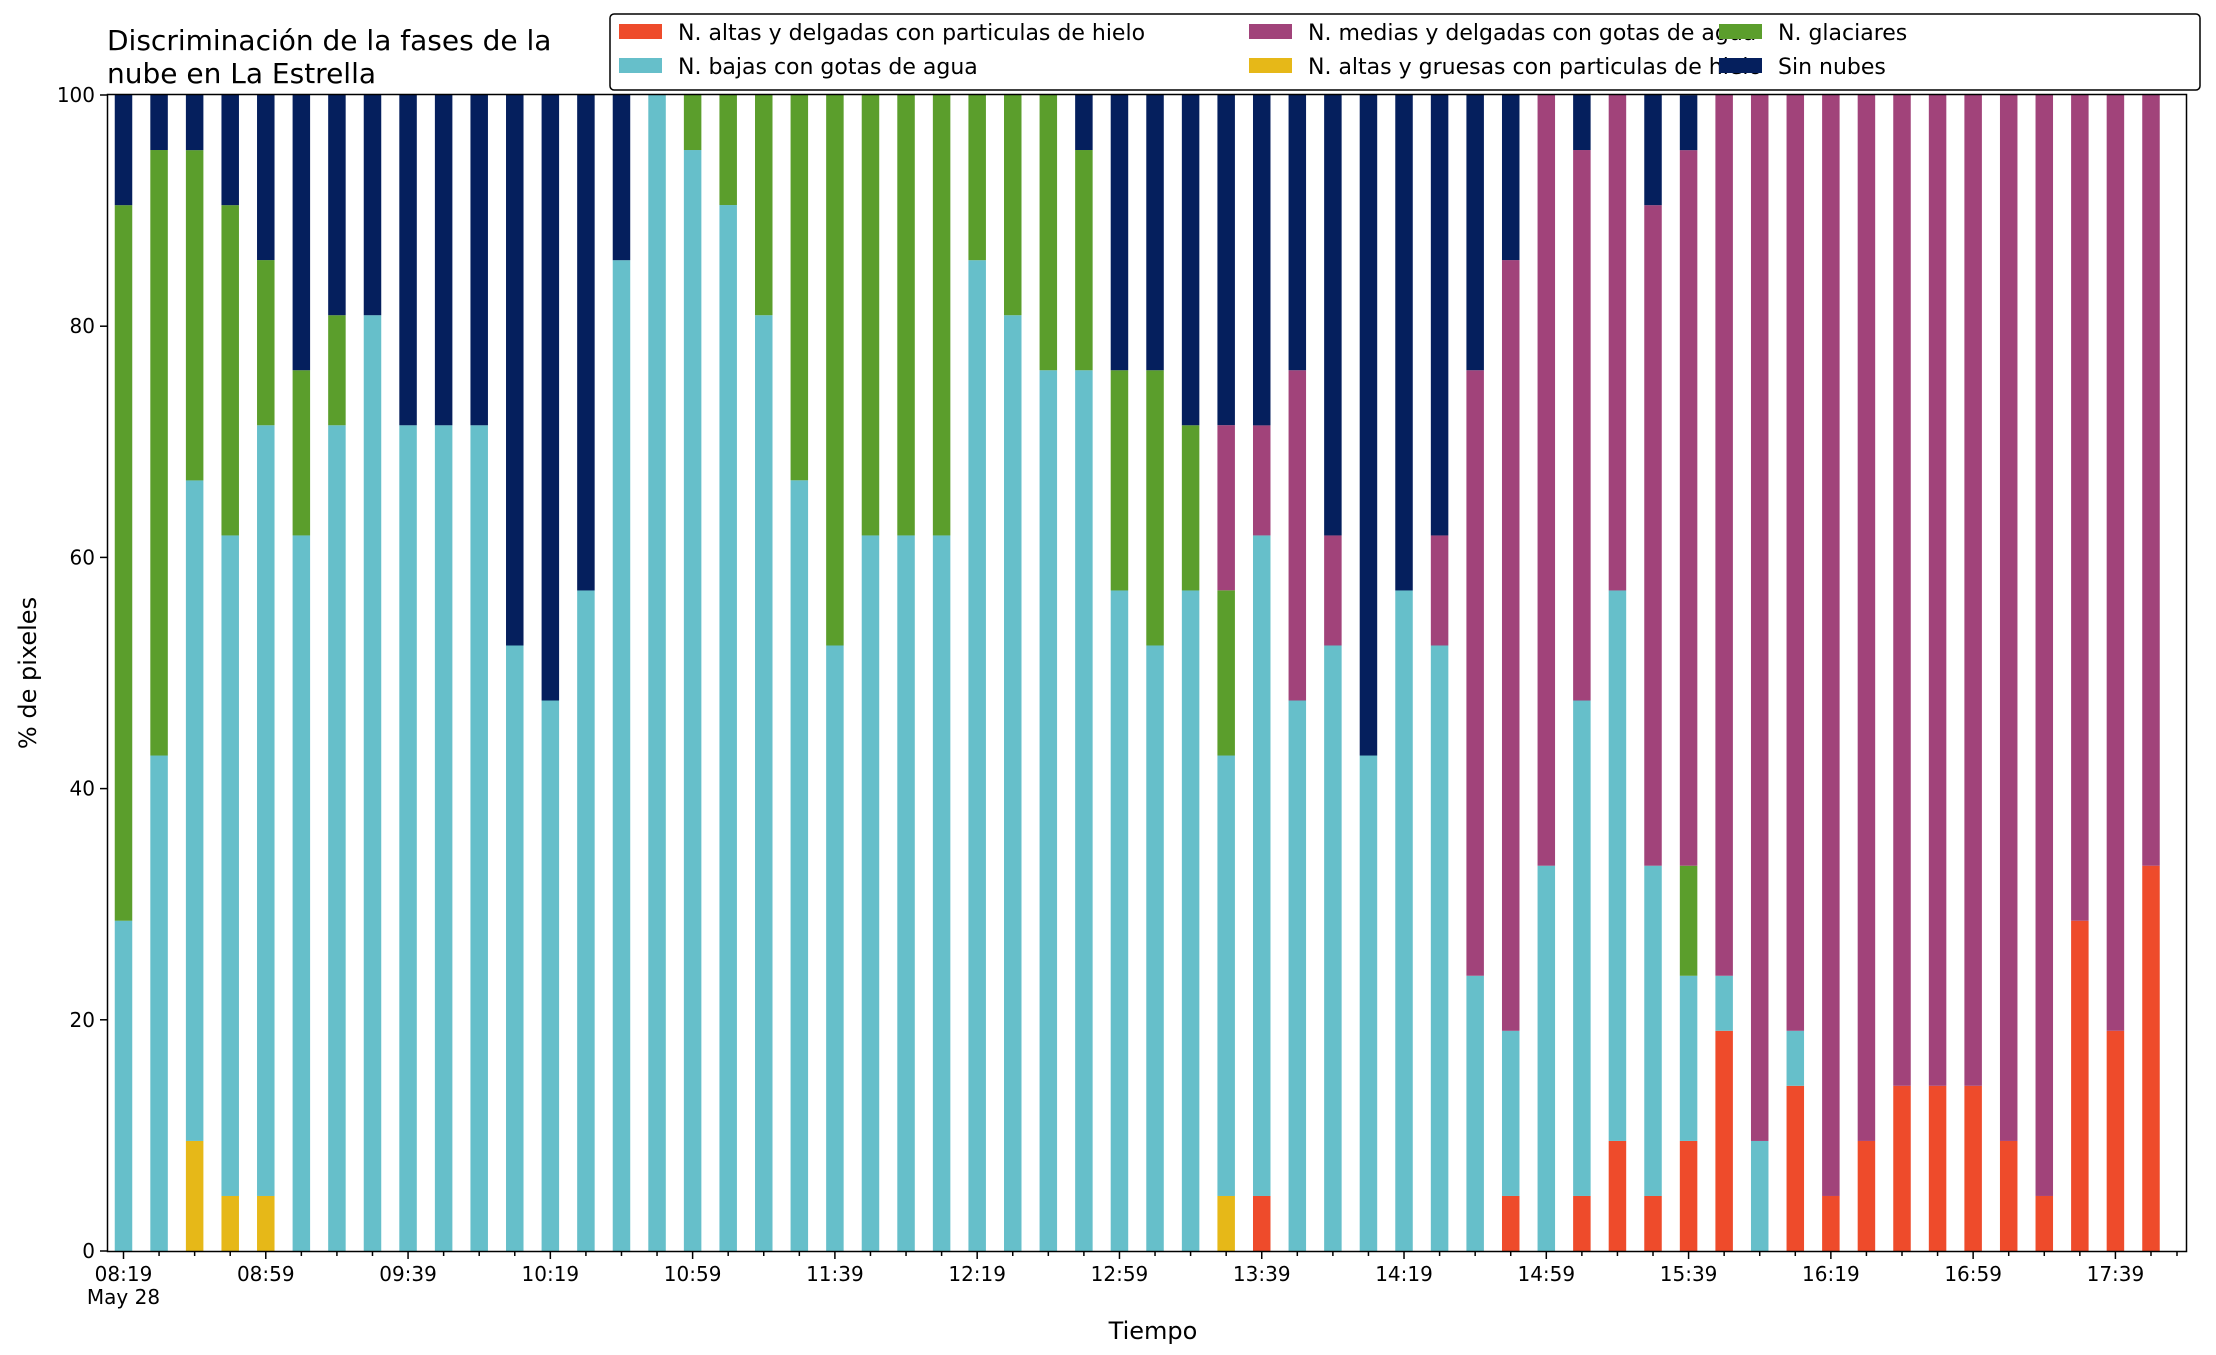  I want to click on y-tick-label: 0, so click(88, 1251).